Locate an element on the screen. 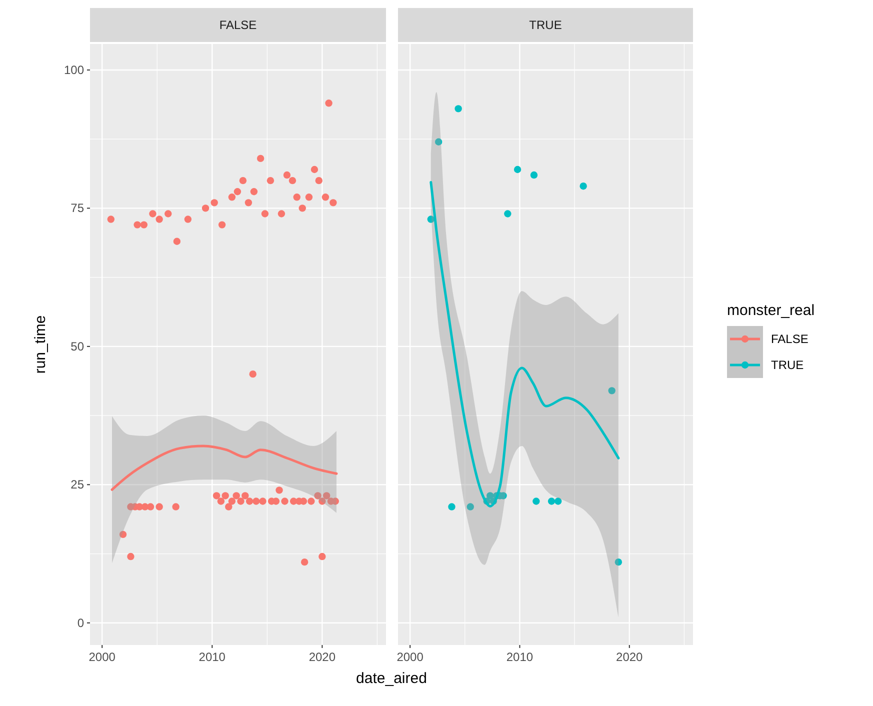 This screenshot has height=706, width=873. y-tick-label: 0 is located at coordinates (80, 623).